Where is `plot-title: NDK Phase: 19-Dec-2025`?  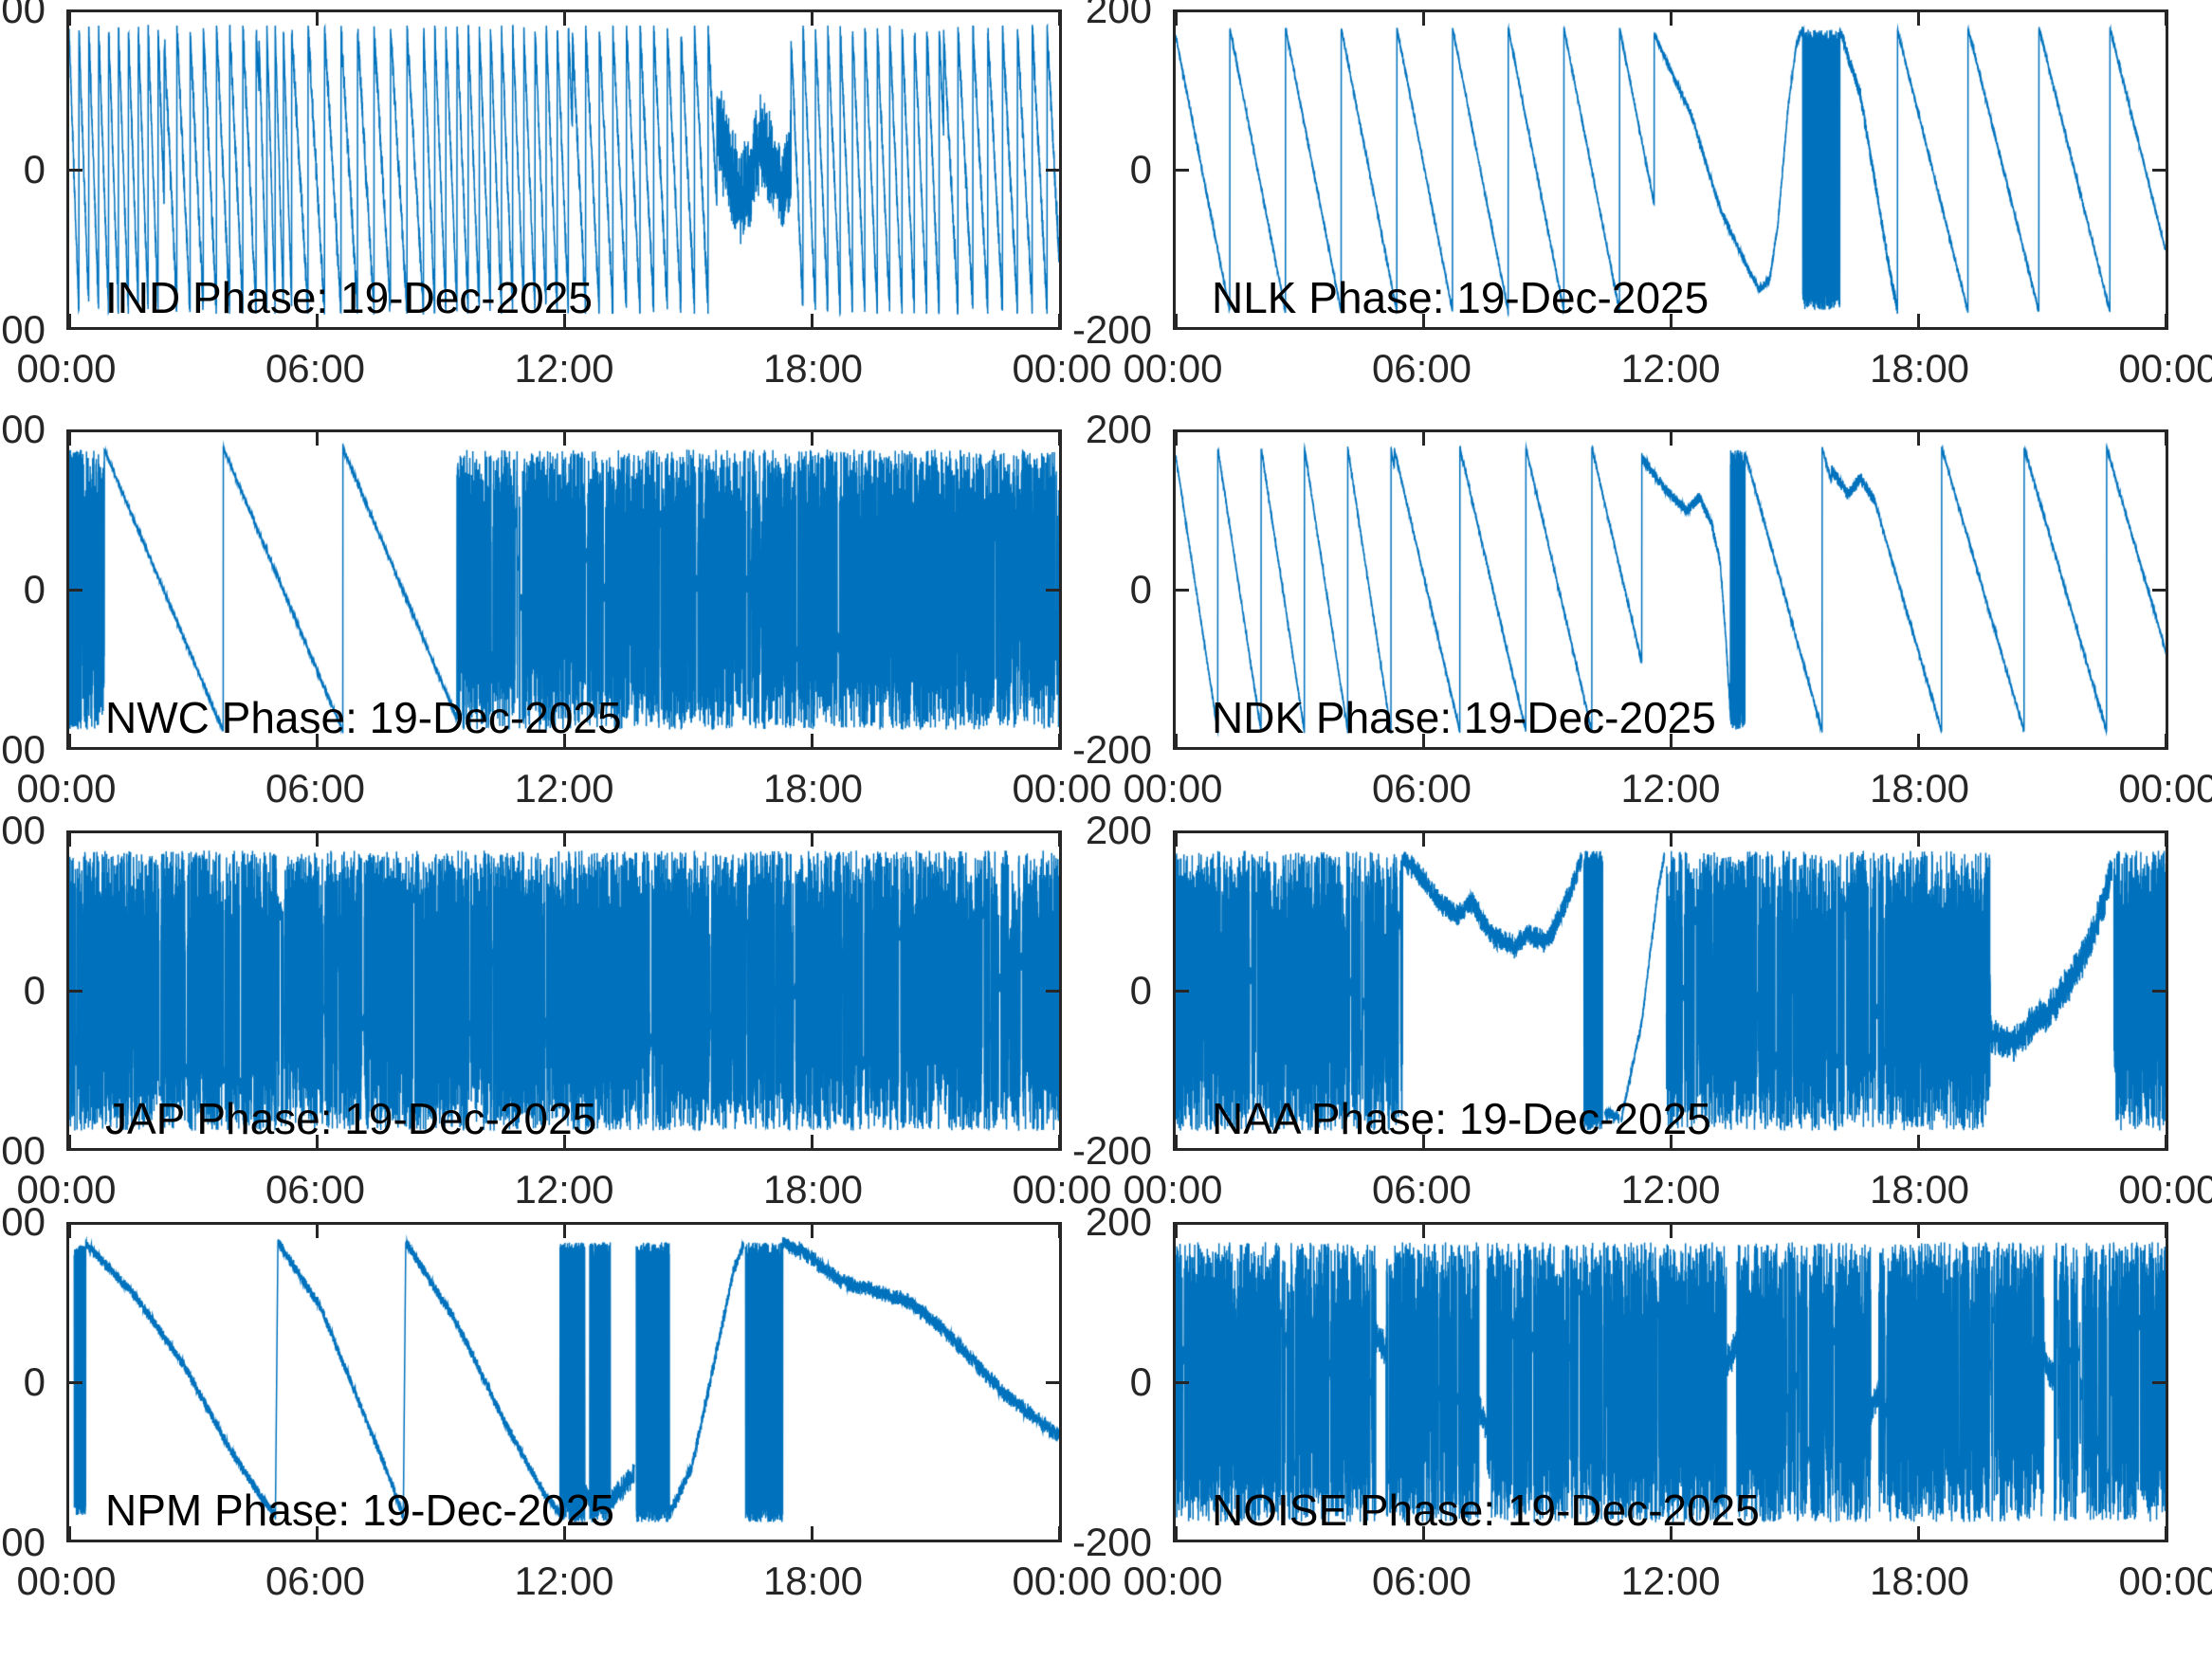
plot-title: NDK Phase: 19-Dec-2025 is located at coordinates (1464, 717).